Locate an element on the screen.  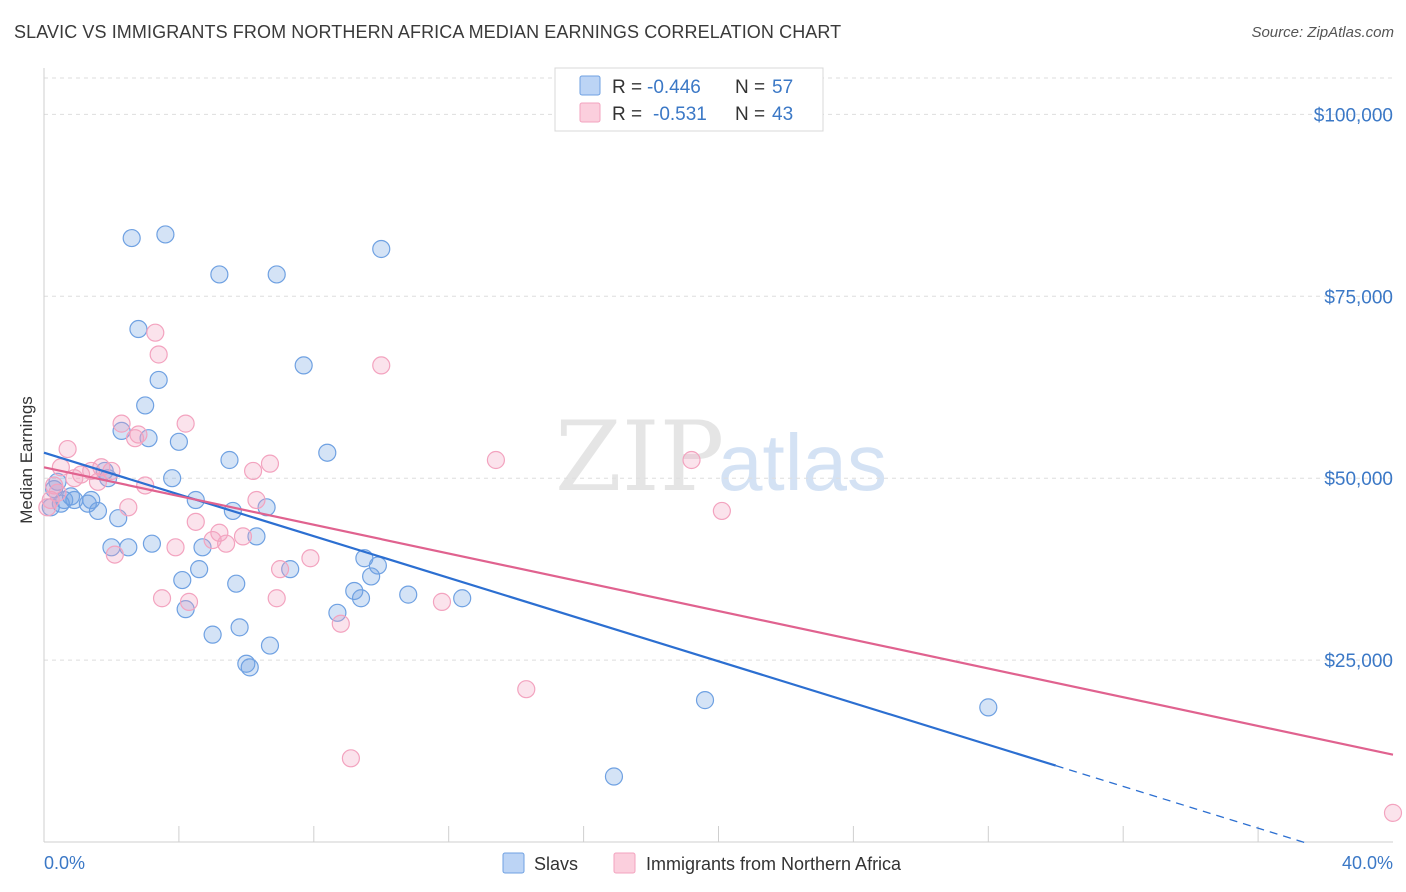
legend-r-label-1: R = is located at coordinates (627, 87).